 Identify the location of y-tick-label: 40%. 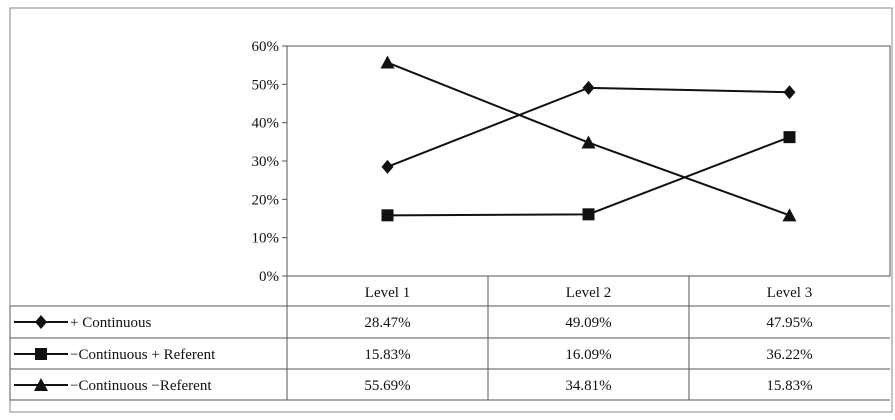
(266, 124).